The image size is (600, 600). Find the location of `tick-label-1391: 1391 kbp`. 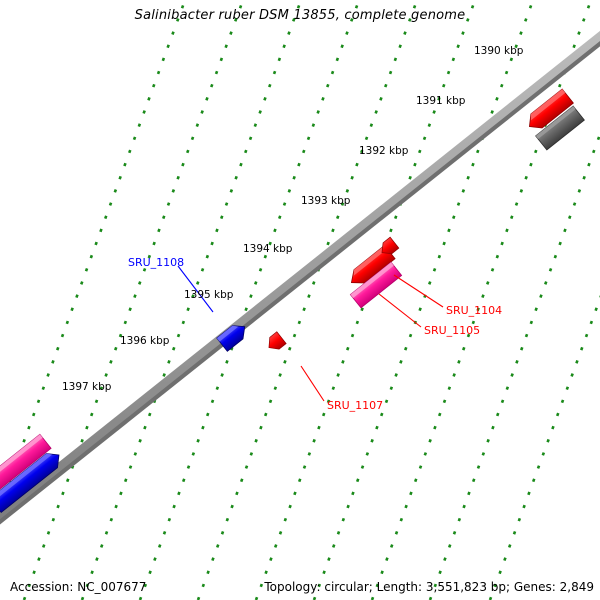

tick-label-1391: 1391 kbp is located at coordinates (441, 101).